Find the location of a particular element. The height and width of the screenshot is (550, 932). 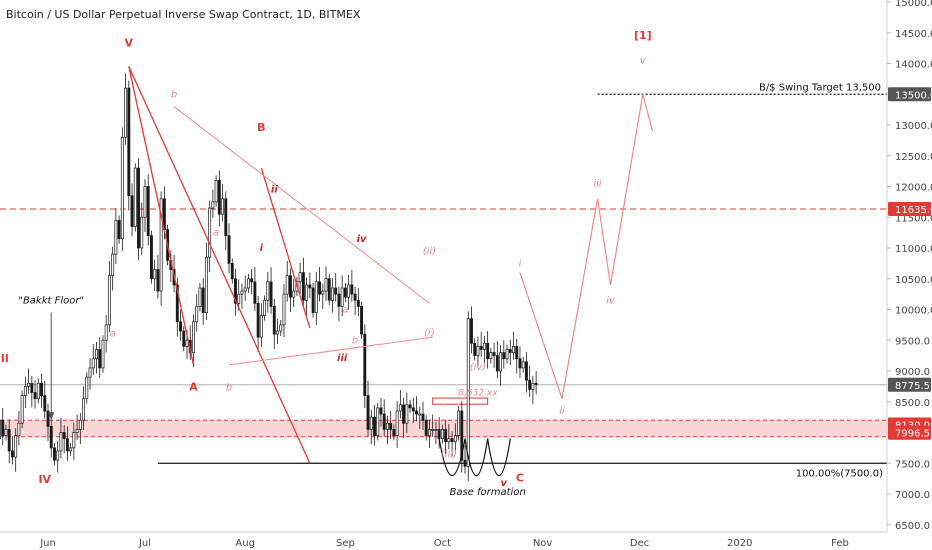

y-tick-label: 10000.0 is located at coordinates (913, 311).